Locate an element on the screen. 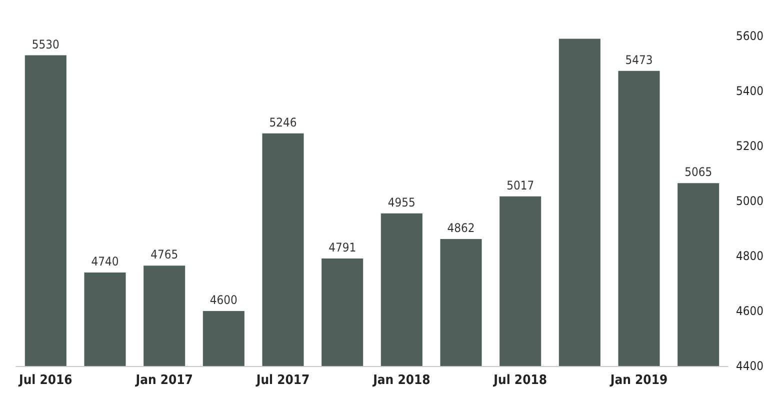  y-tick-label: 4600 is located at coordinates (750, 311).